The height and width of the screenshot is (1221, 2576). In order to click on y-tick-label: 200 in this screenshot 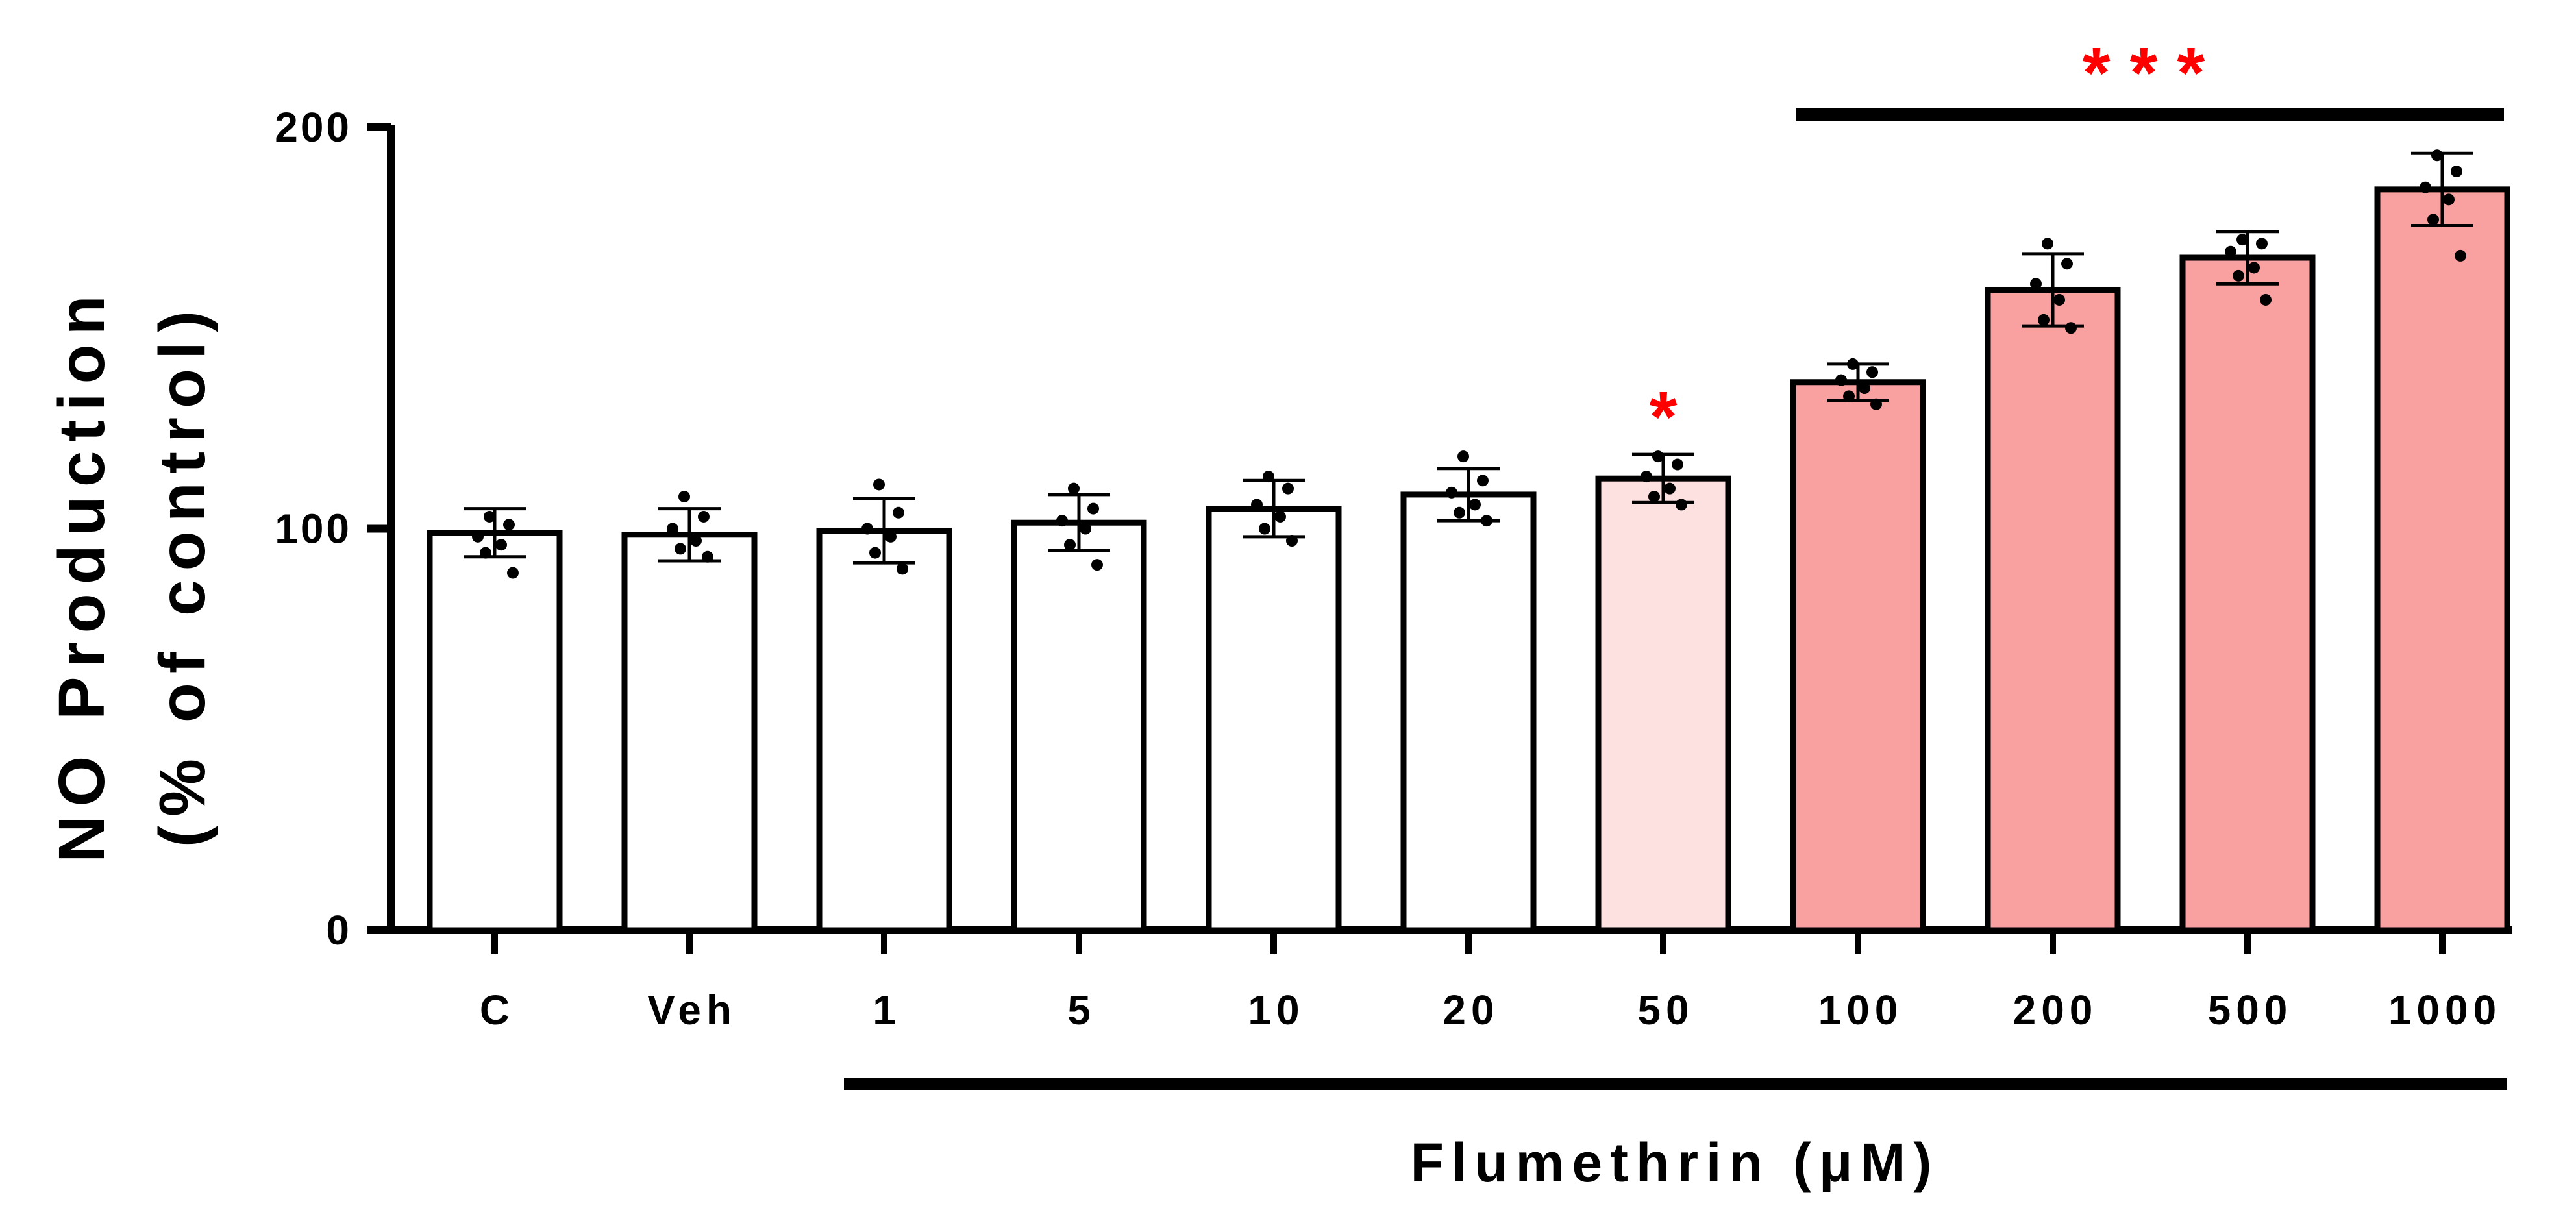, I will do `click(313, 128)`.